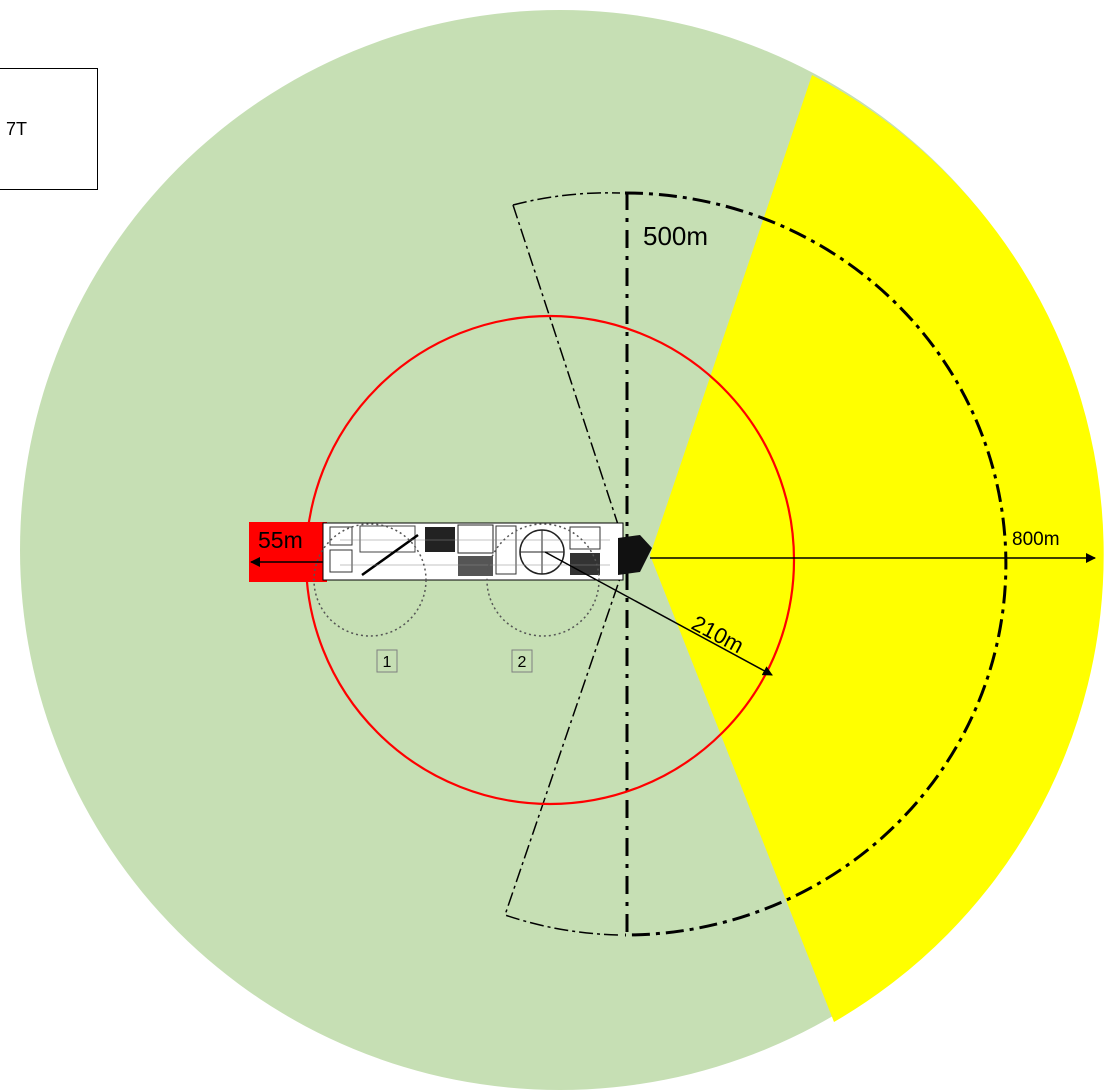 The height and width of the screenshot is (1091, 1106). I want to click on cargo-1-label: 1, so click(387, 662).